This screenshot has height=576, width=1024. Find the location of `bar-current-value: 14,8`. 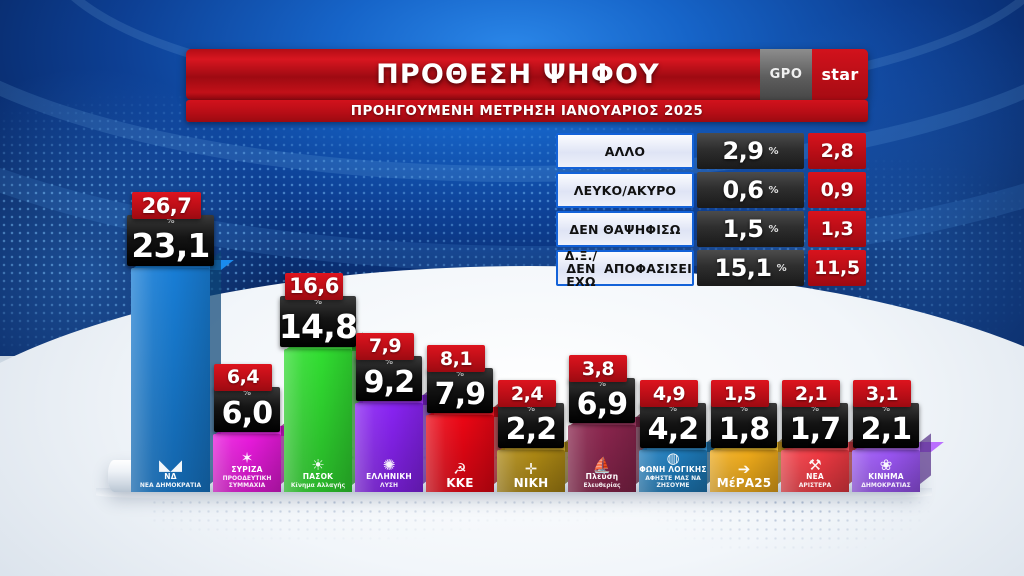

bar-current-value: 14,8 is located at coordinates (318, 326).